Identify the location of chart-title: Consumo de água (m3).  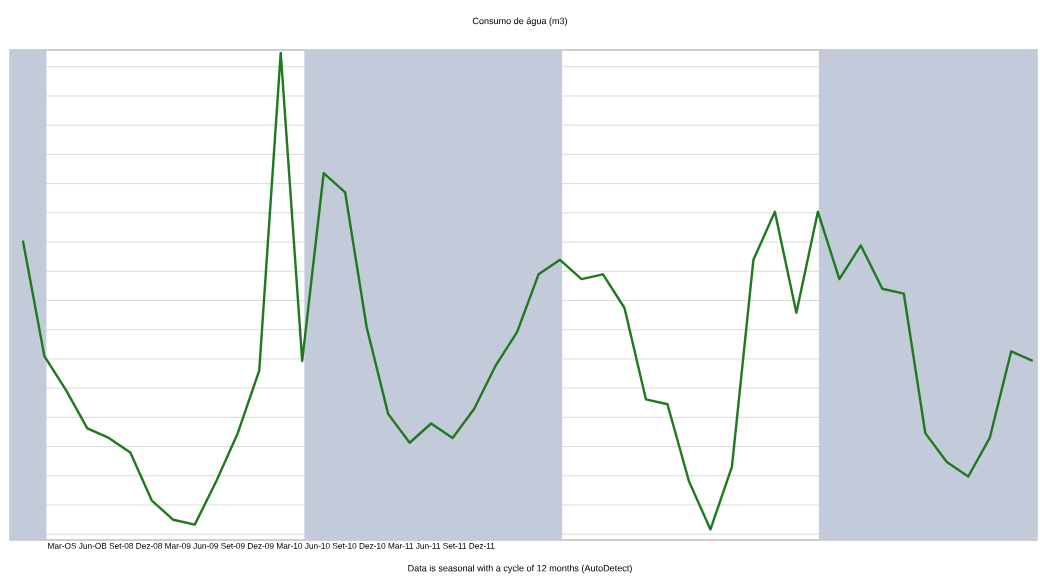
(520, 21).